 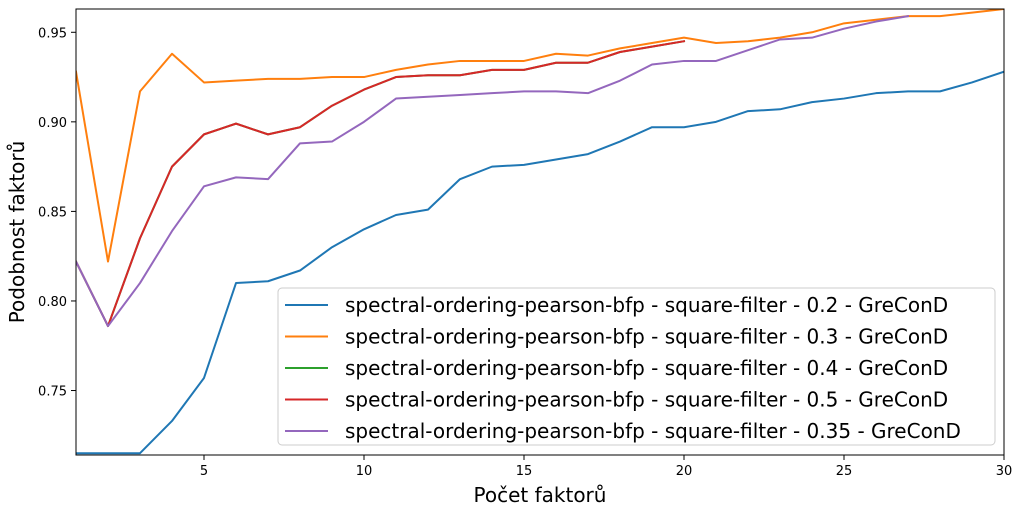 What do you see at coordinates (52, 392) in the screenshot?
I see `y-tick-label-0: 0.75` at bounding box center [52, 392].